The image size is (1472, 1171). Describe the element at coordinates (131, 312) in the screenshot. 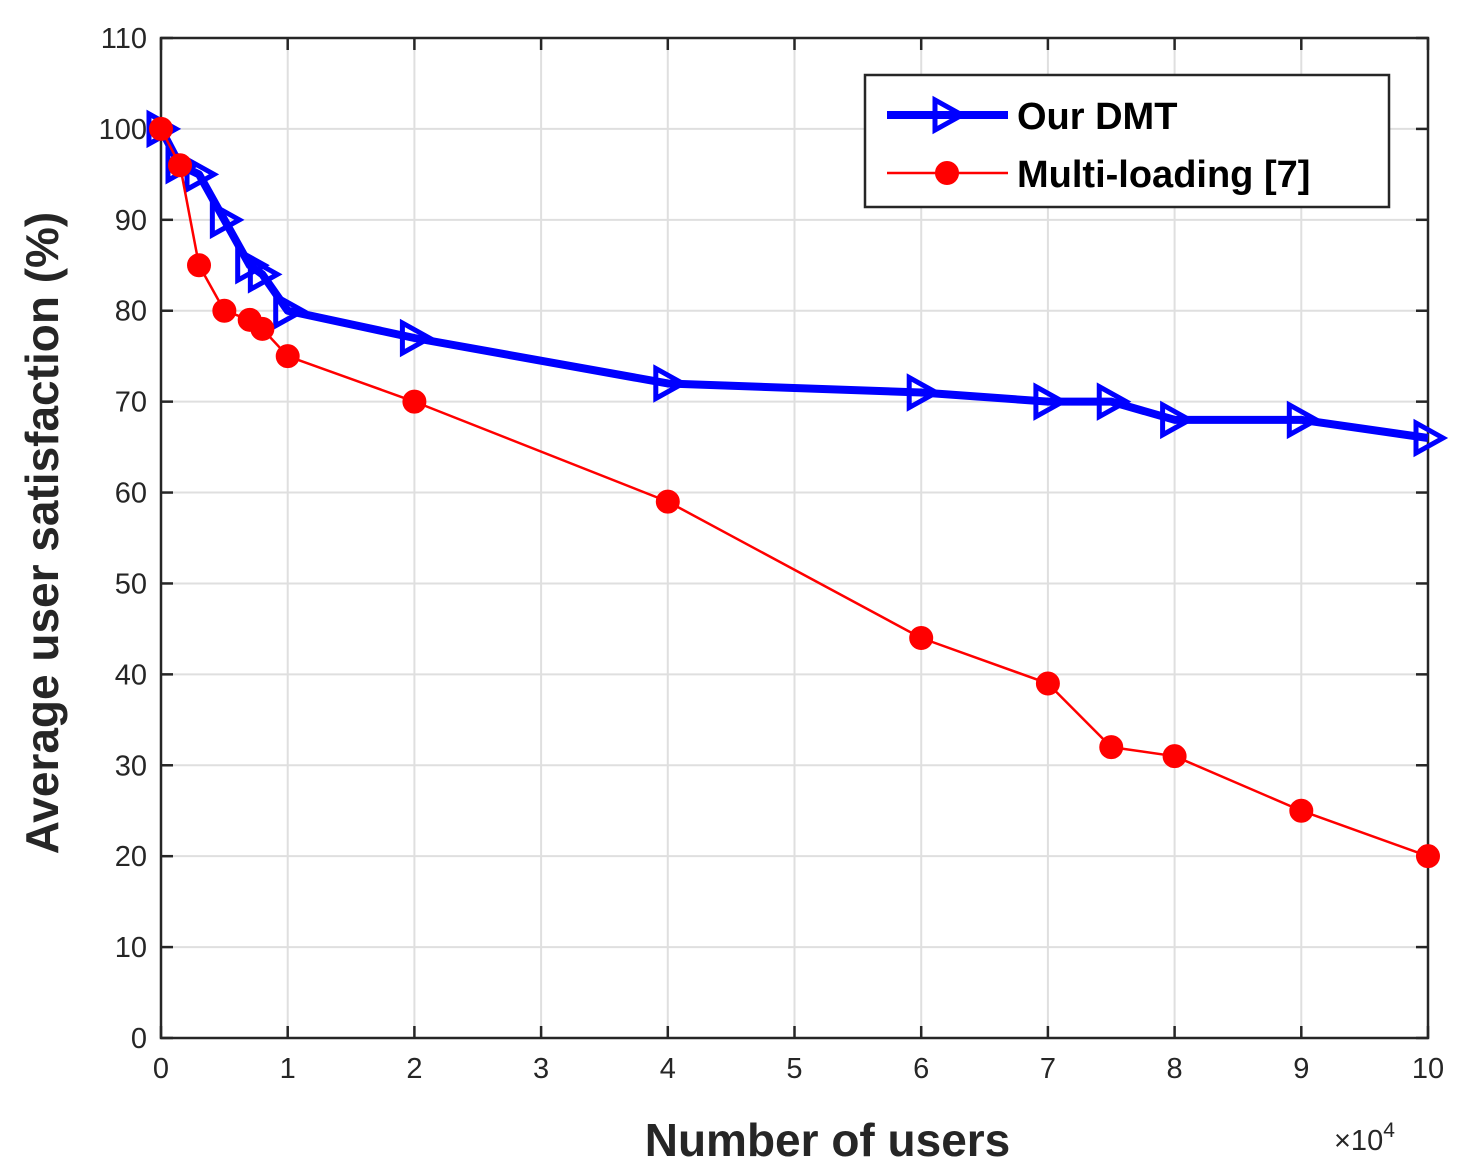

I see `y-tick-label: 80` at that location.